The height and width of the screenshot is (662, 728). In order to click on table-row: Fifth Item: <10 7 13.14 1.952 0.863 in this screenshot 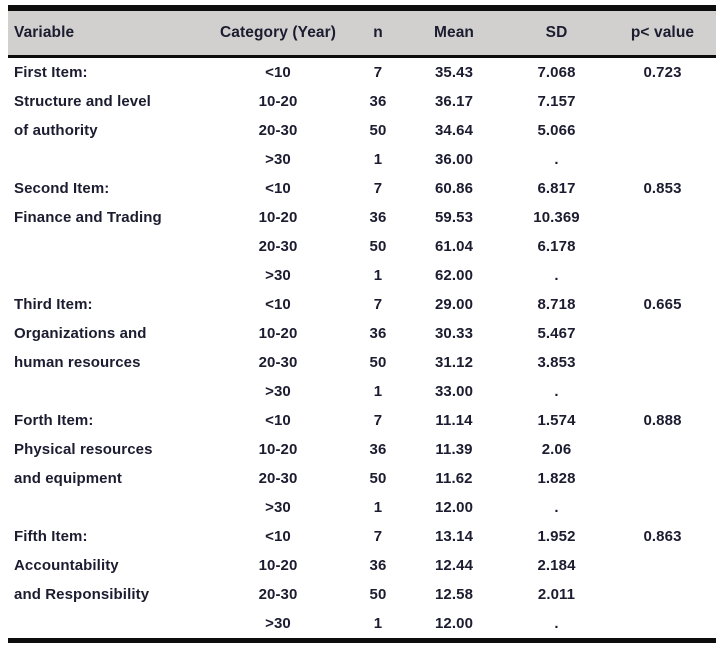, I will do `click(362, 536)`.